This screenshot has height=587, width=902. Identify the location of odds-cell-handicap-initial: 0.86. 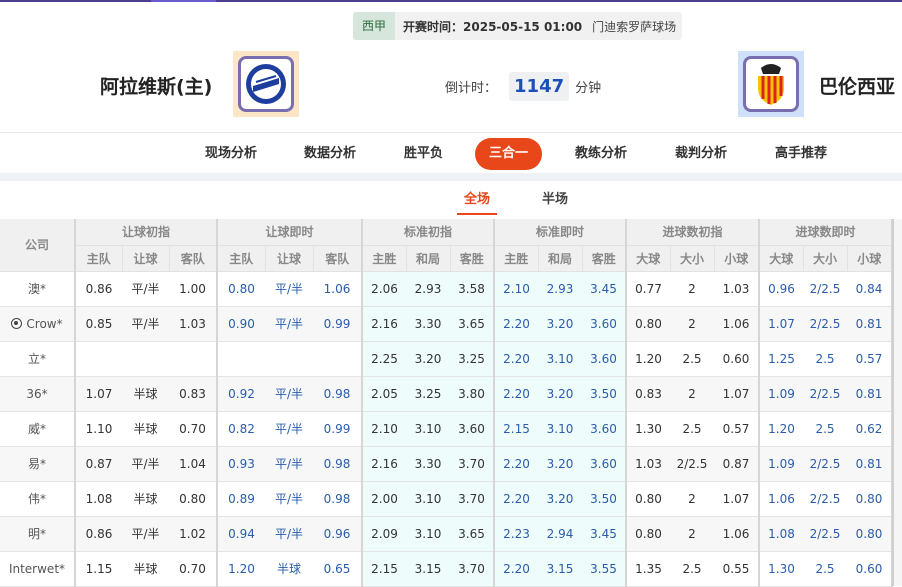
(98, 534).